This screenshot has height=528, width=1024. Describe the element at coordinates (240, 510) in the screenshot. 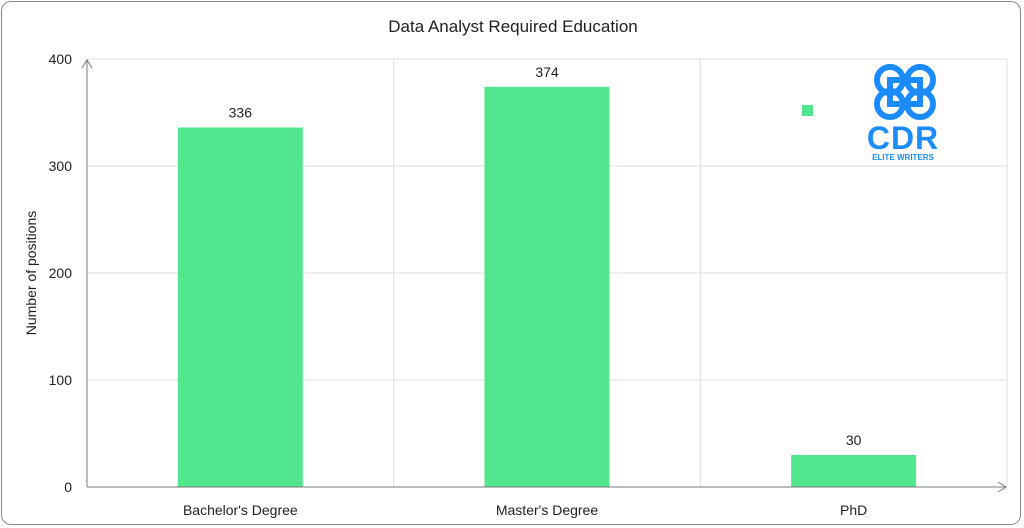

I see `x-tick-label: Bachelor's Degree` at that location.